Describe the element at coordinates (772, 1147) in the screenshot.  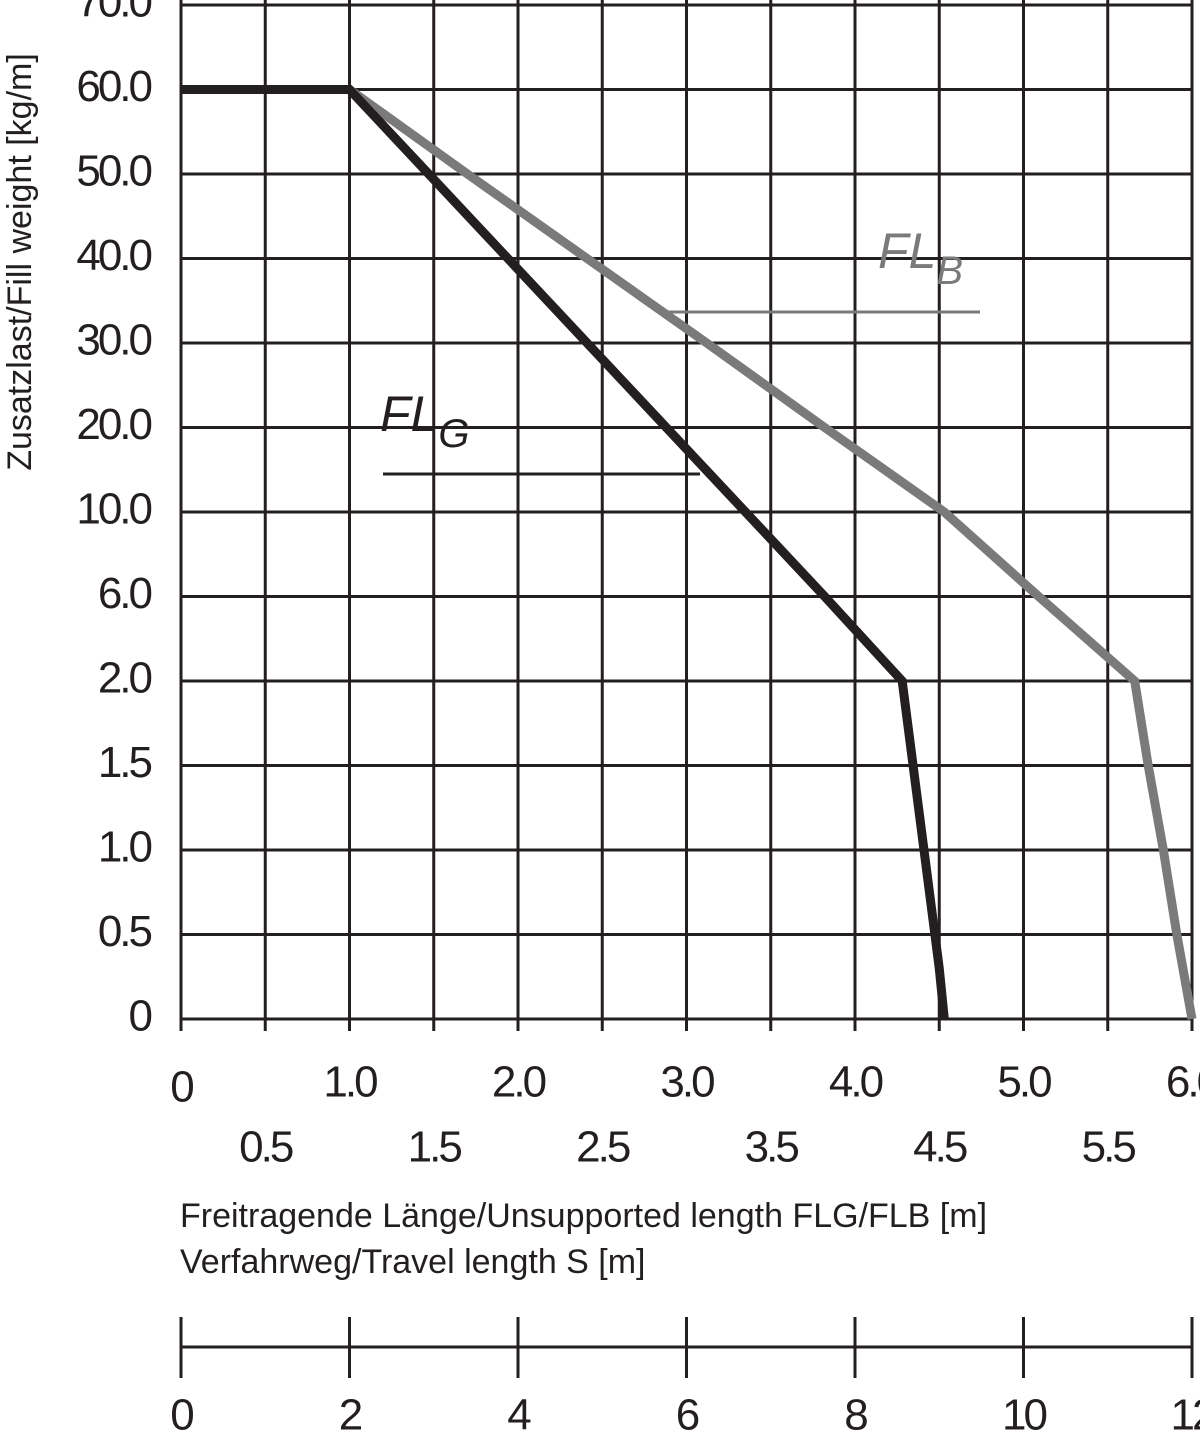
I see `x-tick-label: 3.5` at that location.